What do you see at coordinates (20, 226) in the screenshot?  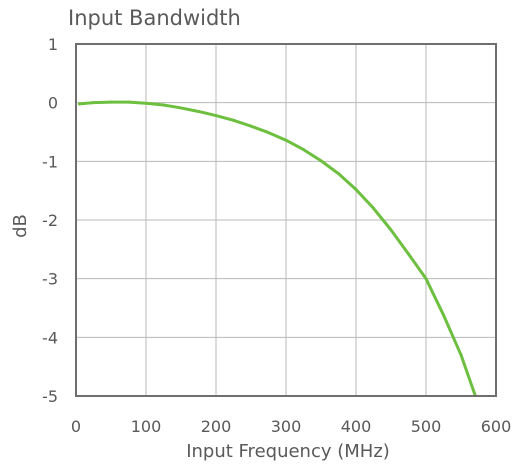 I see `y-axis-label: dB` at bounding box center [20, 226].